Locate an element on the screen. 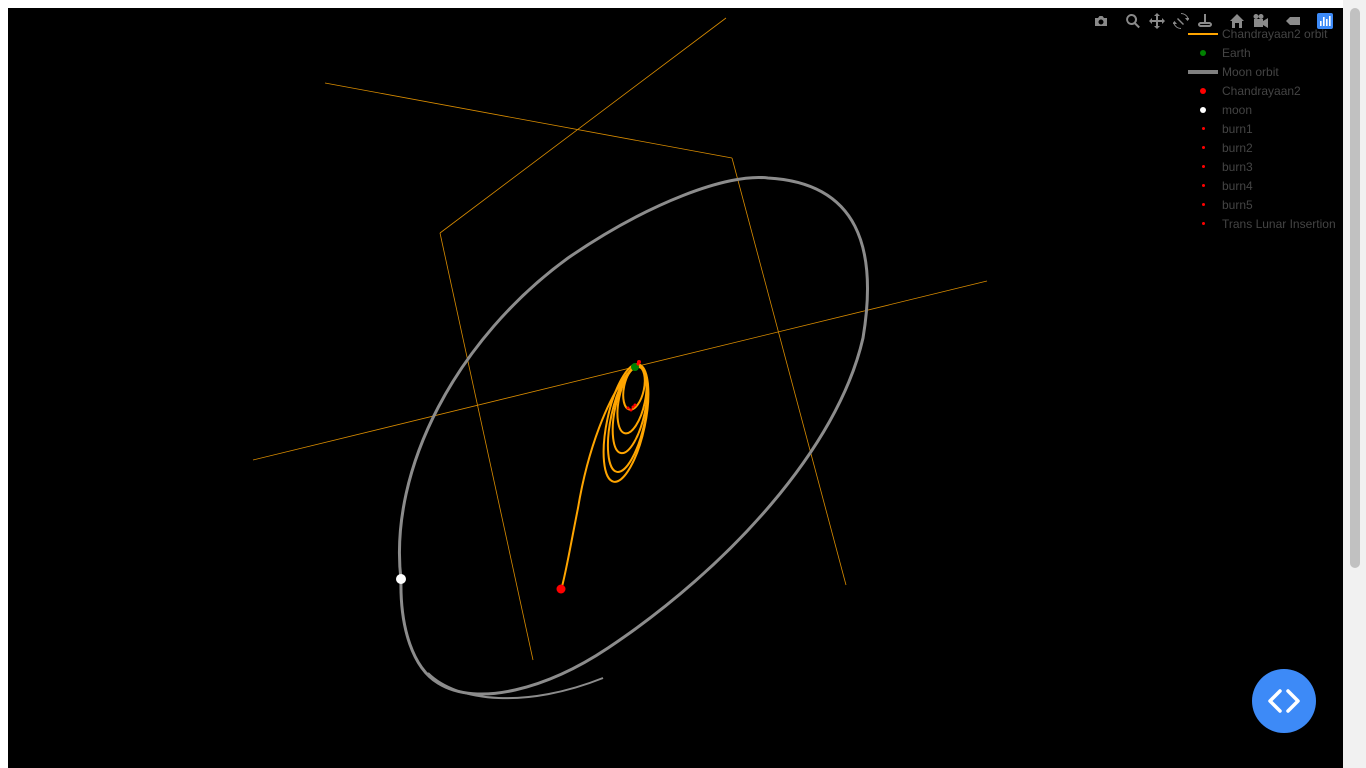  legend-item: Trans Lunar Insertion is located at coordinates (1262, 223).